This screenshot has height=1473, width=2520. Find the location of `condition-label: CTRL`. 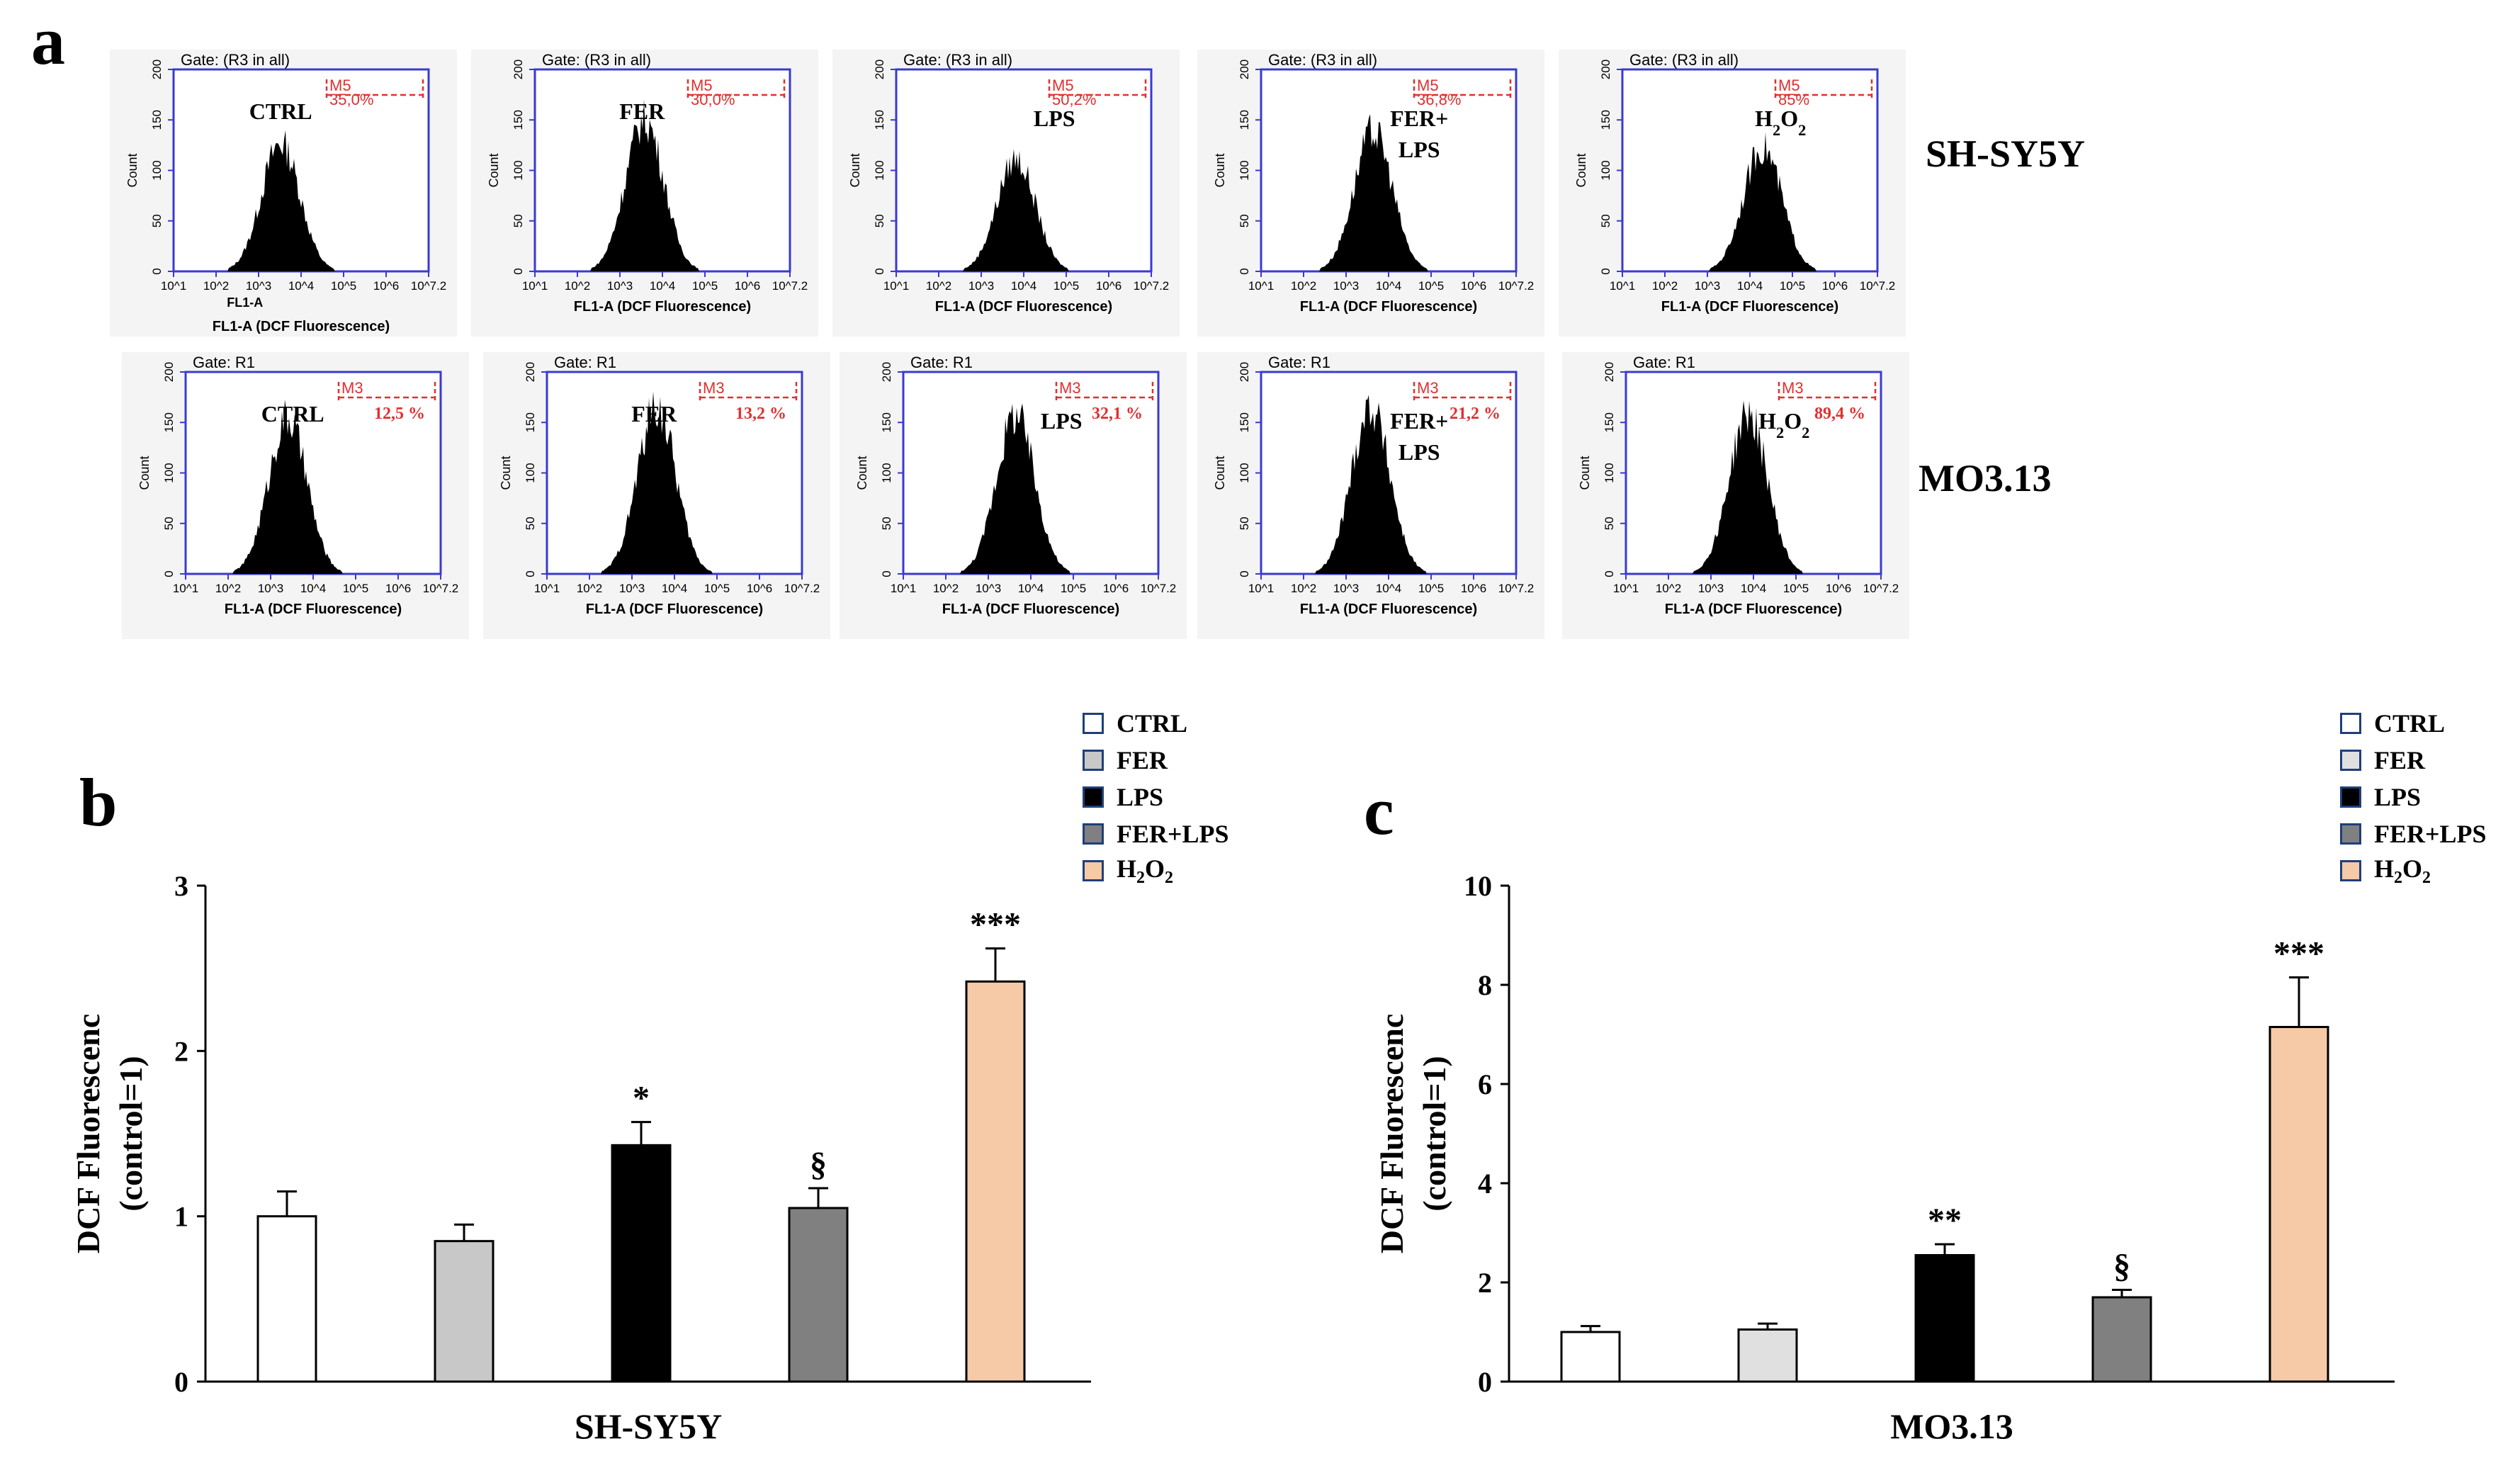

condition-label: CTRL is located at coordinates (292, 414).